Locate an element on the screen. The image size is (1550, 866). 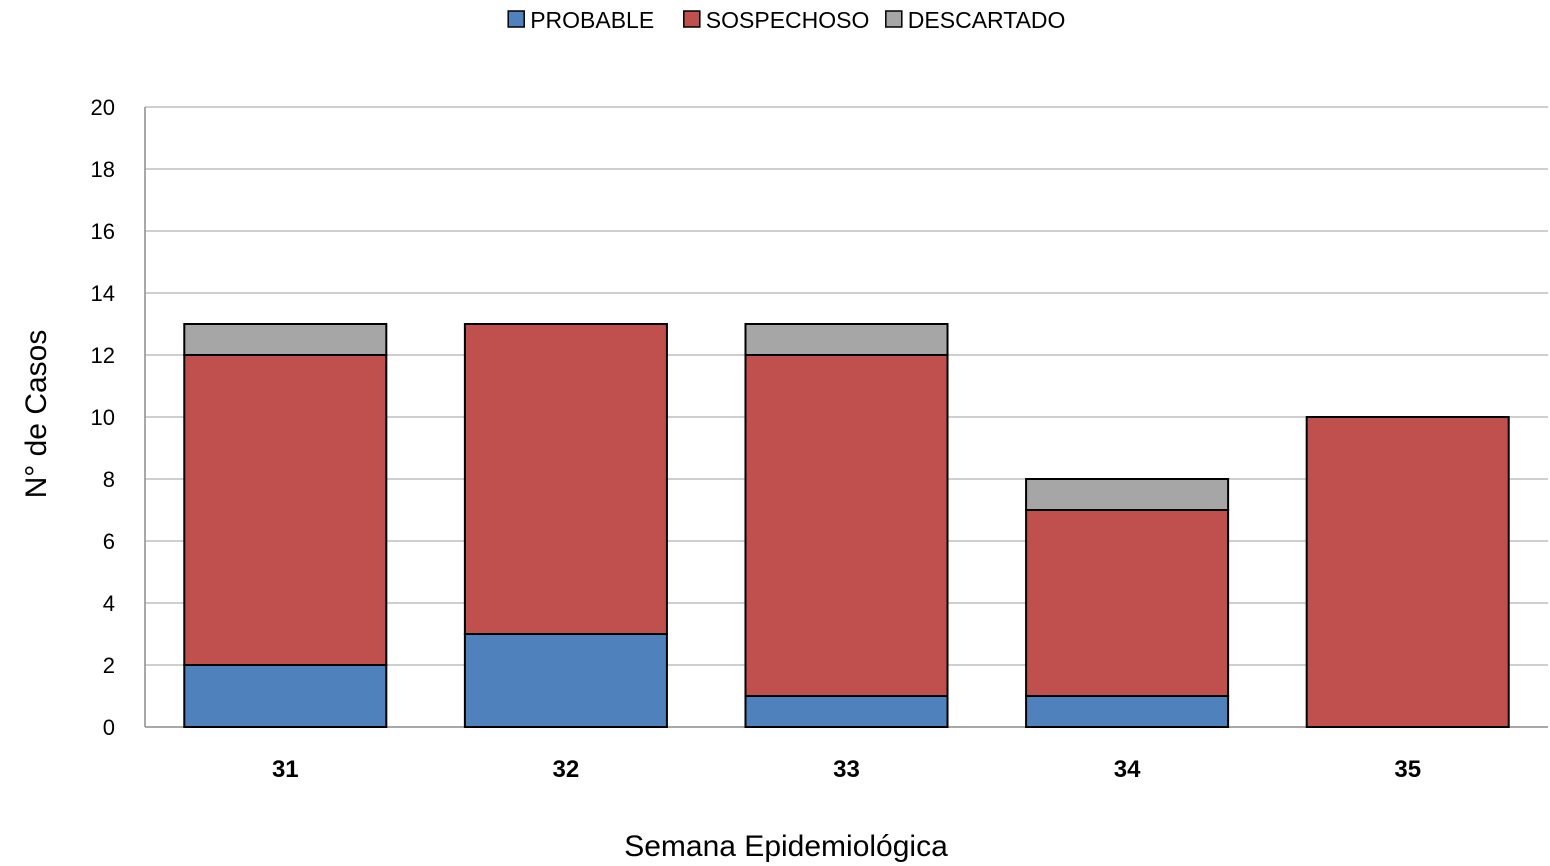
y-tick-label: 2 is located at coordinates (109, 665).